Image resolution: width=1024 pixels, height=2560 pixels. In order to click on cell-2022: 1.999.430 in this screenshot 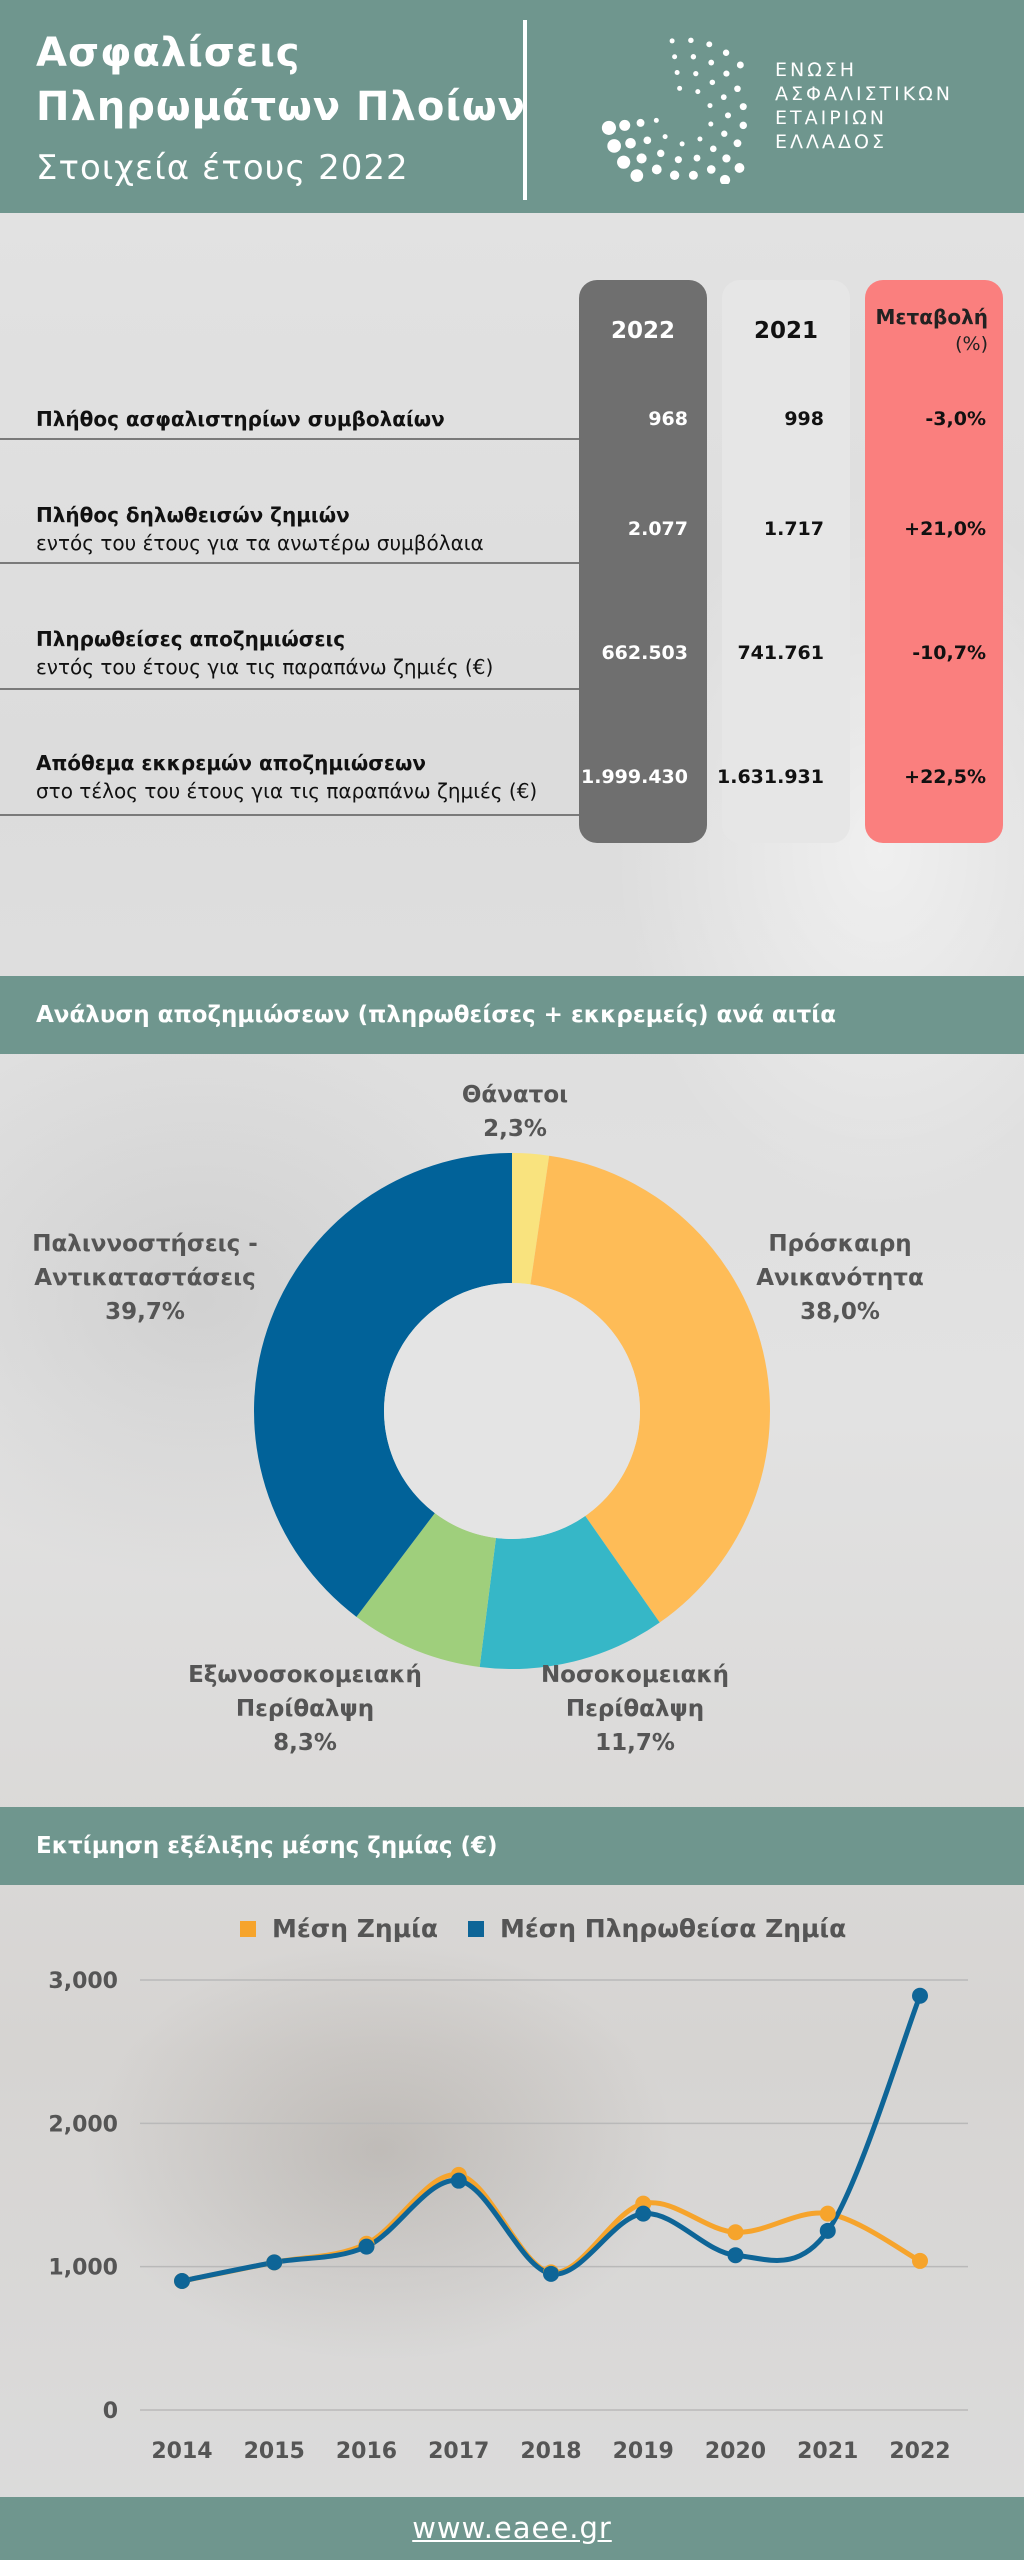, I will do `click(634, 777)`.